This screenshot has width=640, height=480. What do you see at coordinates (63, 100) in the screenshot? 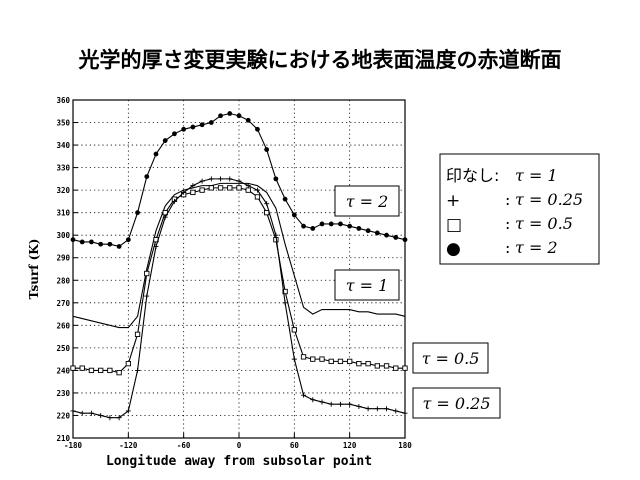
I see `y-tick-label: 360` at bounding box center [63, 100].